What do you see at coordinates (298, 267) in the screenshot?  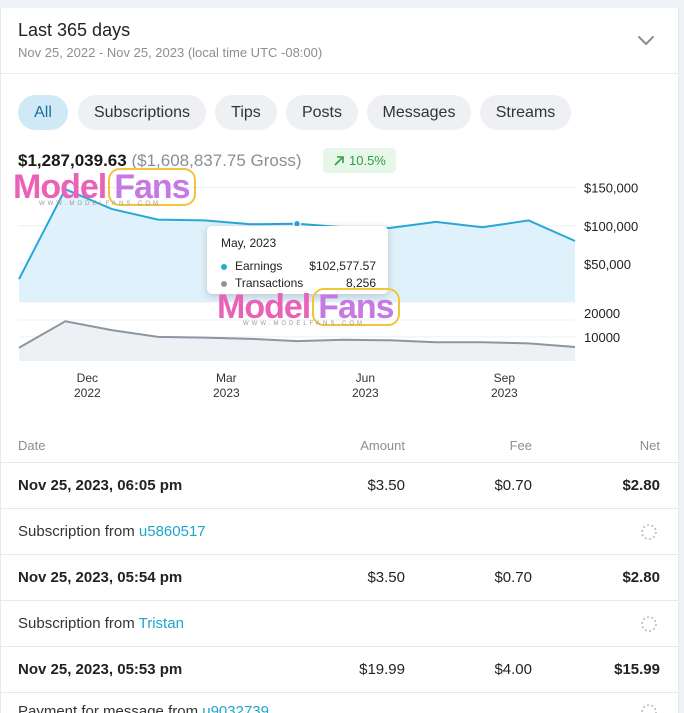 I see `tooltip-earnings-row: Earnings $102,577.57` at bounding box center [298, 267].